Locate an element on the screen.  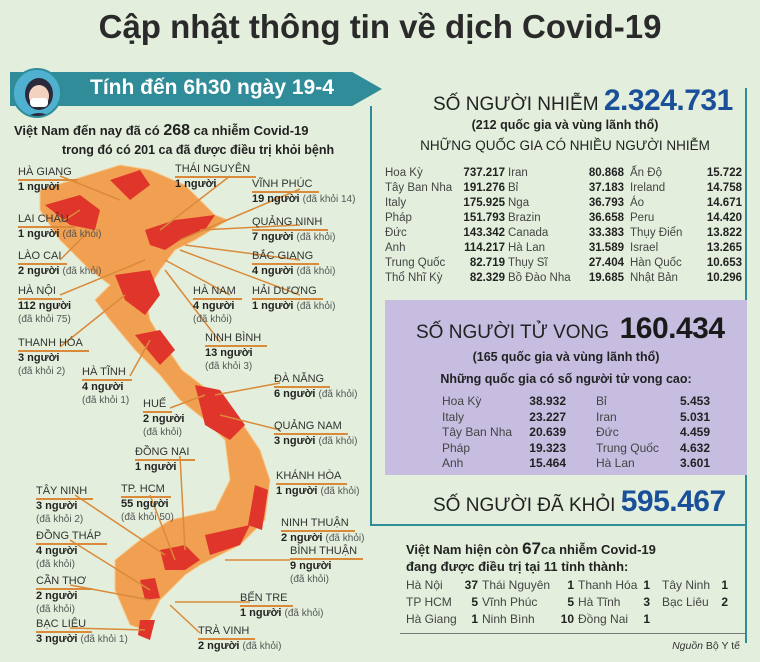
country-value: 36.658 is located at coordinates (606, 218).